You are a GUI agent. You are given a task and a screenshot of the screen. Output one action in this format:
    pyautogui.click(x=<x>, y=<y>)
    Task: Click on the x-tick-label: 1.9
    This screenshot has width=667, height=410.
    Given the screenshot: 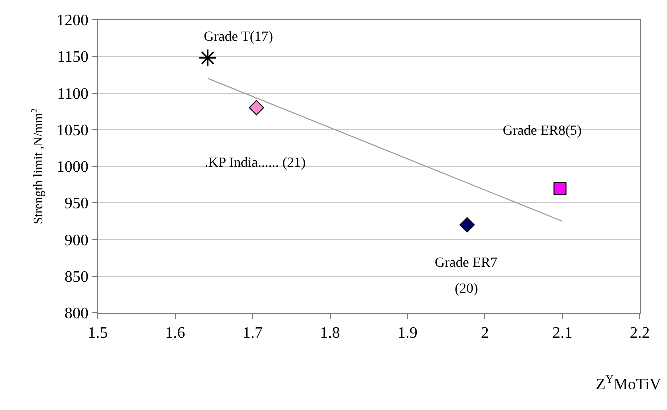 What is the action you would take?
    pyautogui.click(x=408, y=333)
    